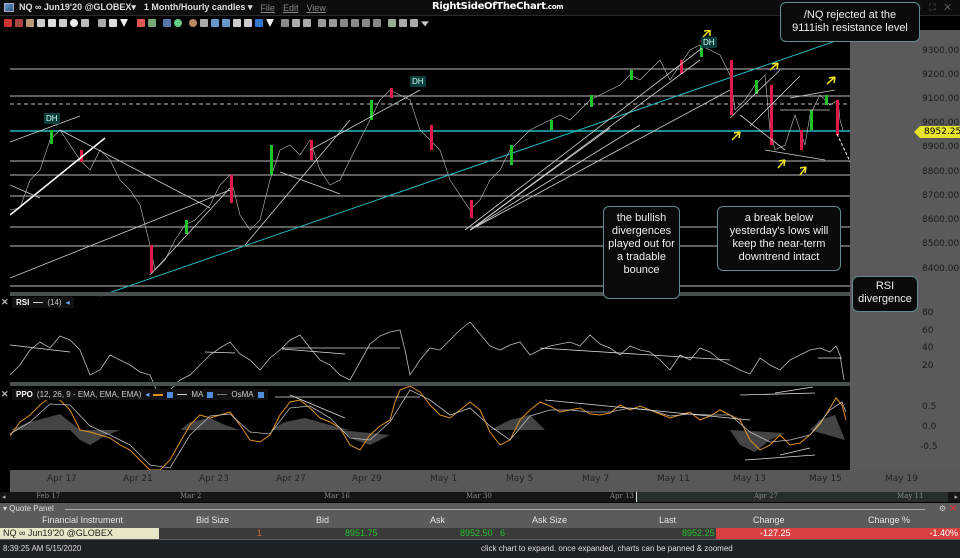  What do you see at coordinates (5, 302) in the screenshot?
I see `close-rsi-panel-button: ✕` at bounding box center [5, 302].